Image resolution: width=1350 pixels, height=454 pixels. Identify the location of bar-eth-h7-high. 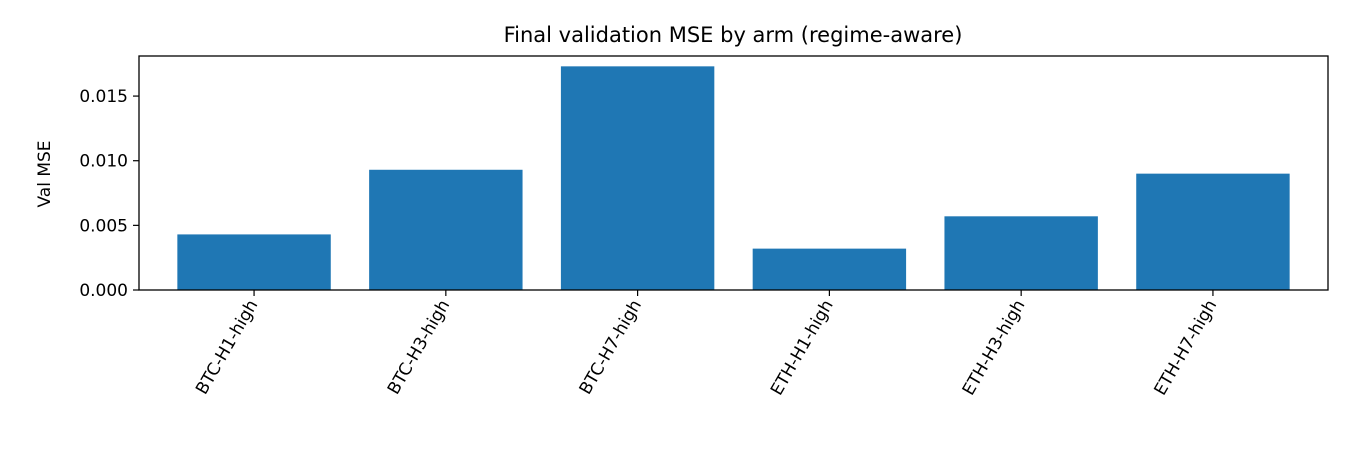
(1213, 231).